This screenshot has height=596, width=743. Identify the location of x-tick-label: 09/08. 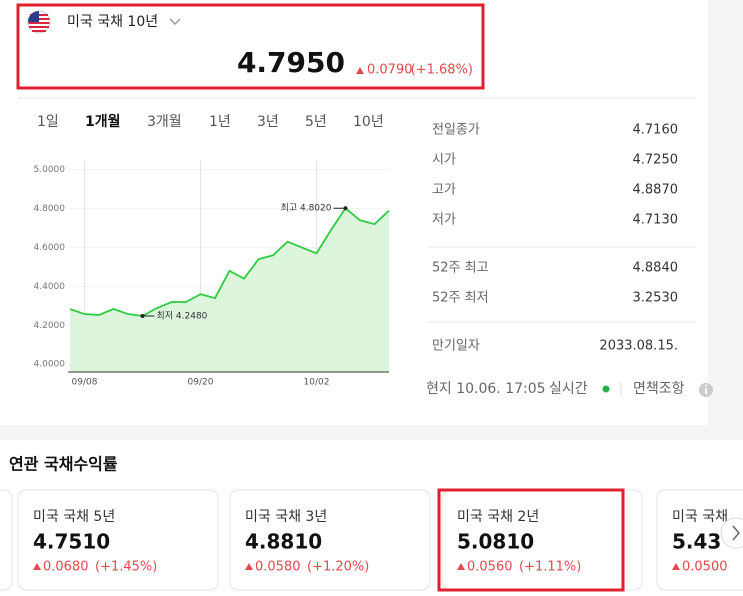
(85, 383).